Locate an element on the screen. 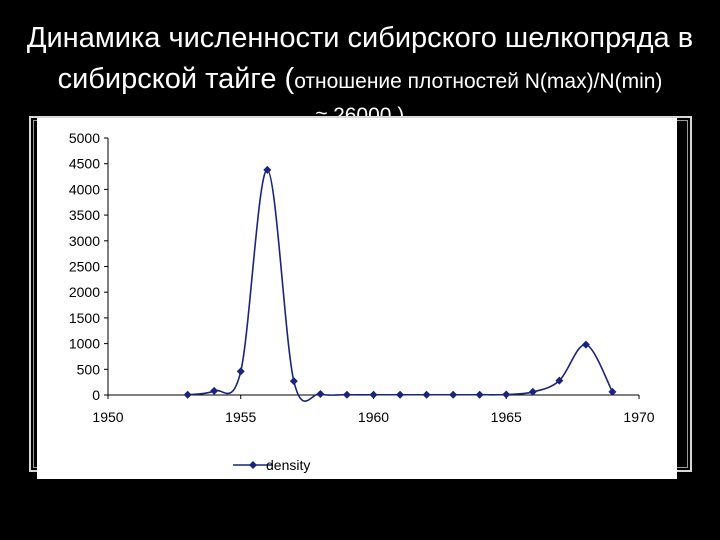 This screenshot has width=720, height=540. x-tick-label: 1960 is located at coordinates (373, 417).